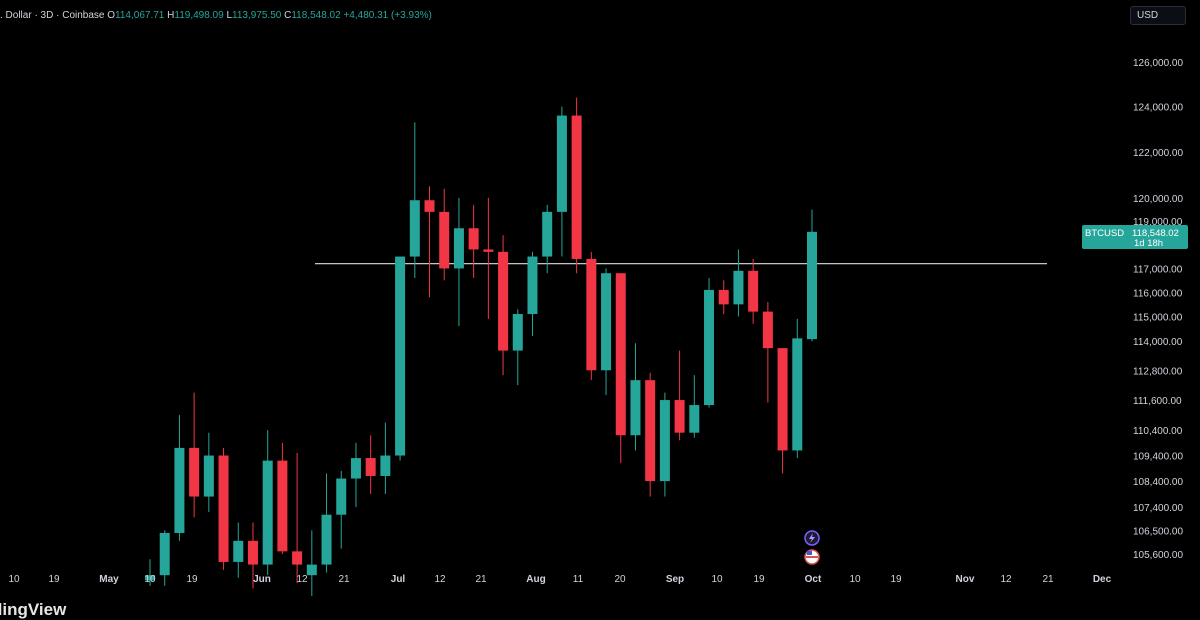 This screenshot has height=620, width=1200. What do you see at coordinates (52, 15) in the screenshot?
I see `legend-symbol: . Dollar · 3D · Coinbase` at bounding box center [52, 15].